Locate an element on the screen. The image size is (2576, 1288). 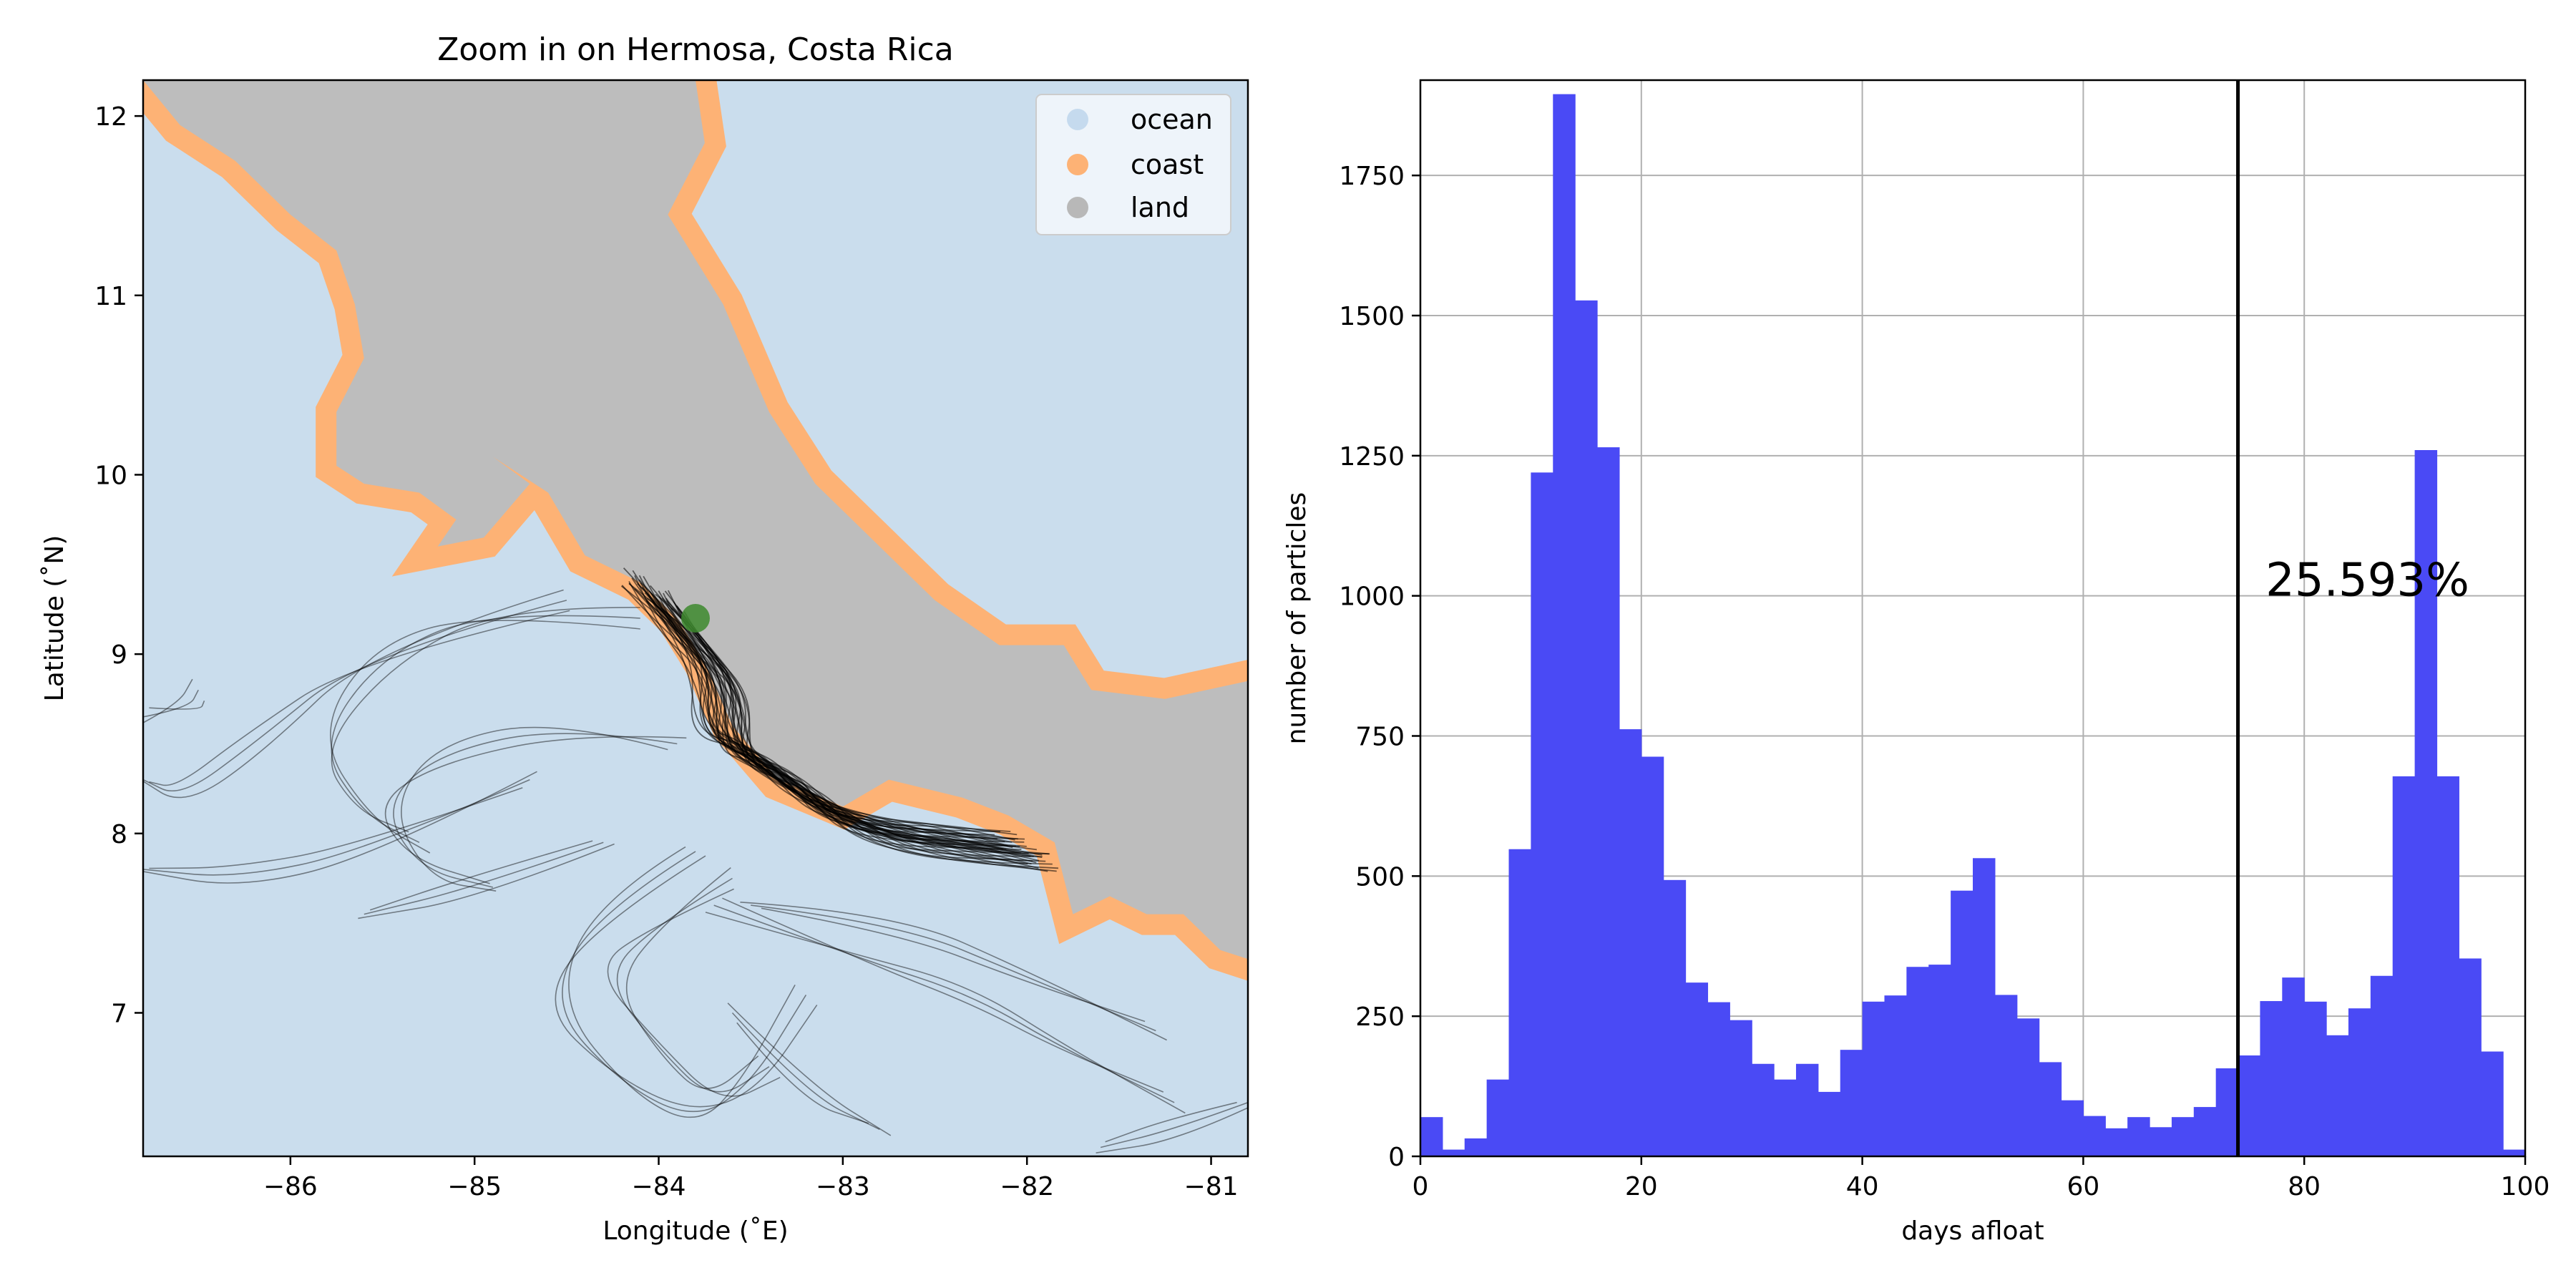
map-x-tick-label: −86 is located at coordinates (290, 1186).